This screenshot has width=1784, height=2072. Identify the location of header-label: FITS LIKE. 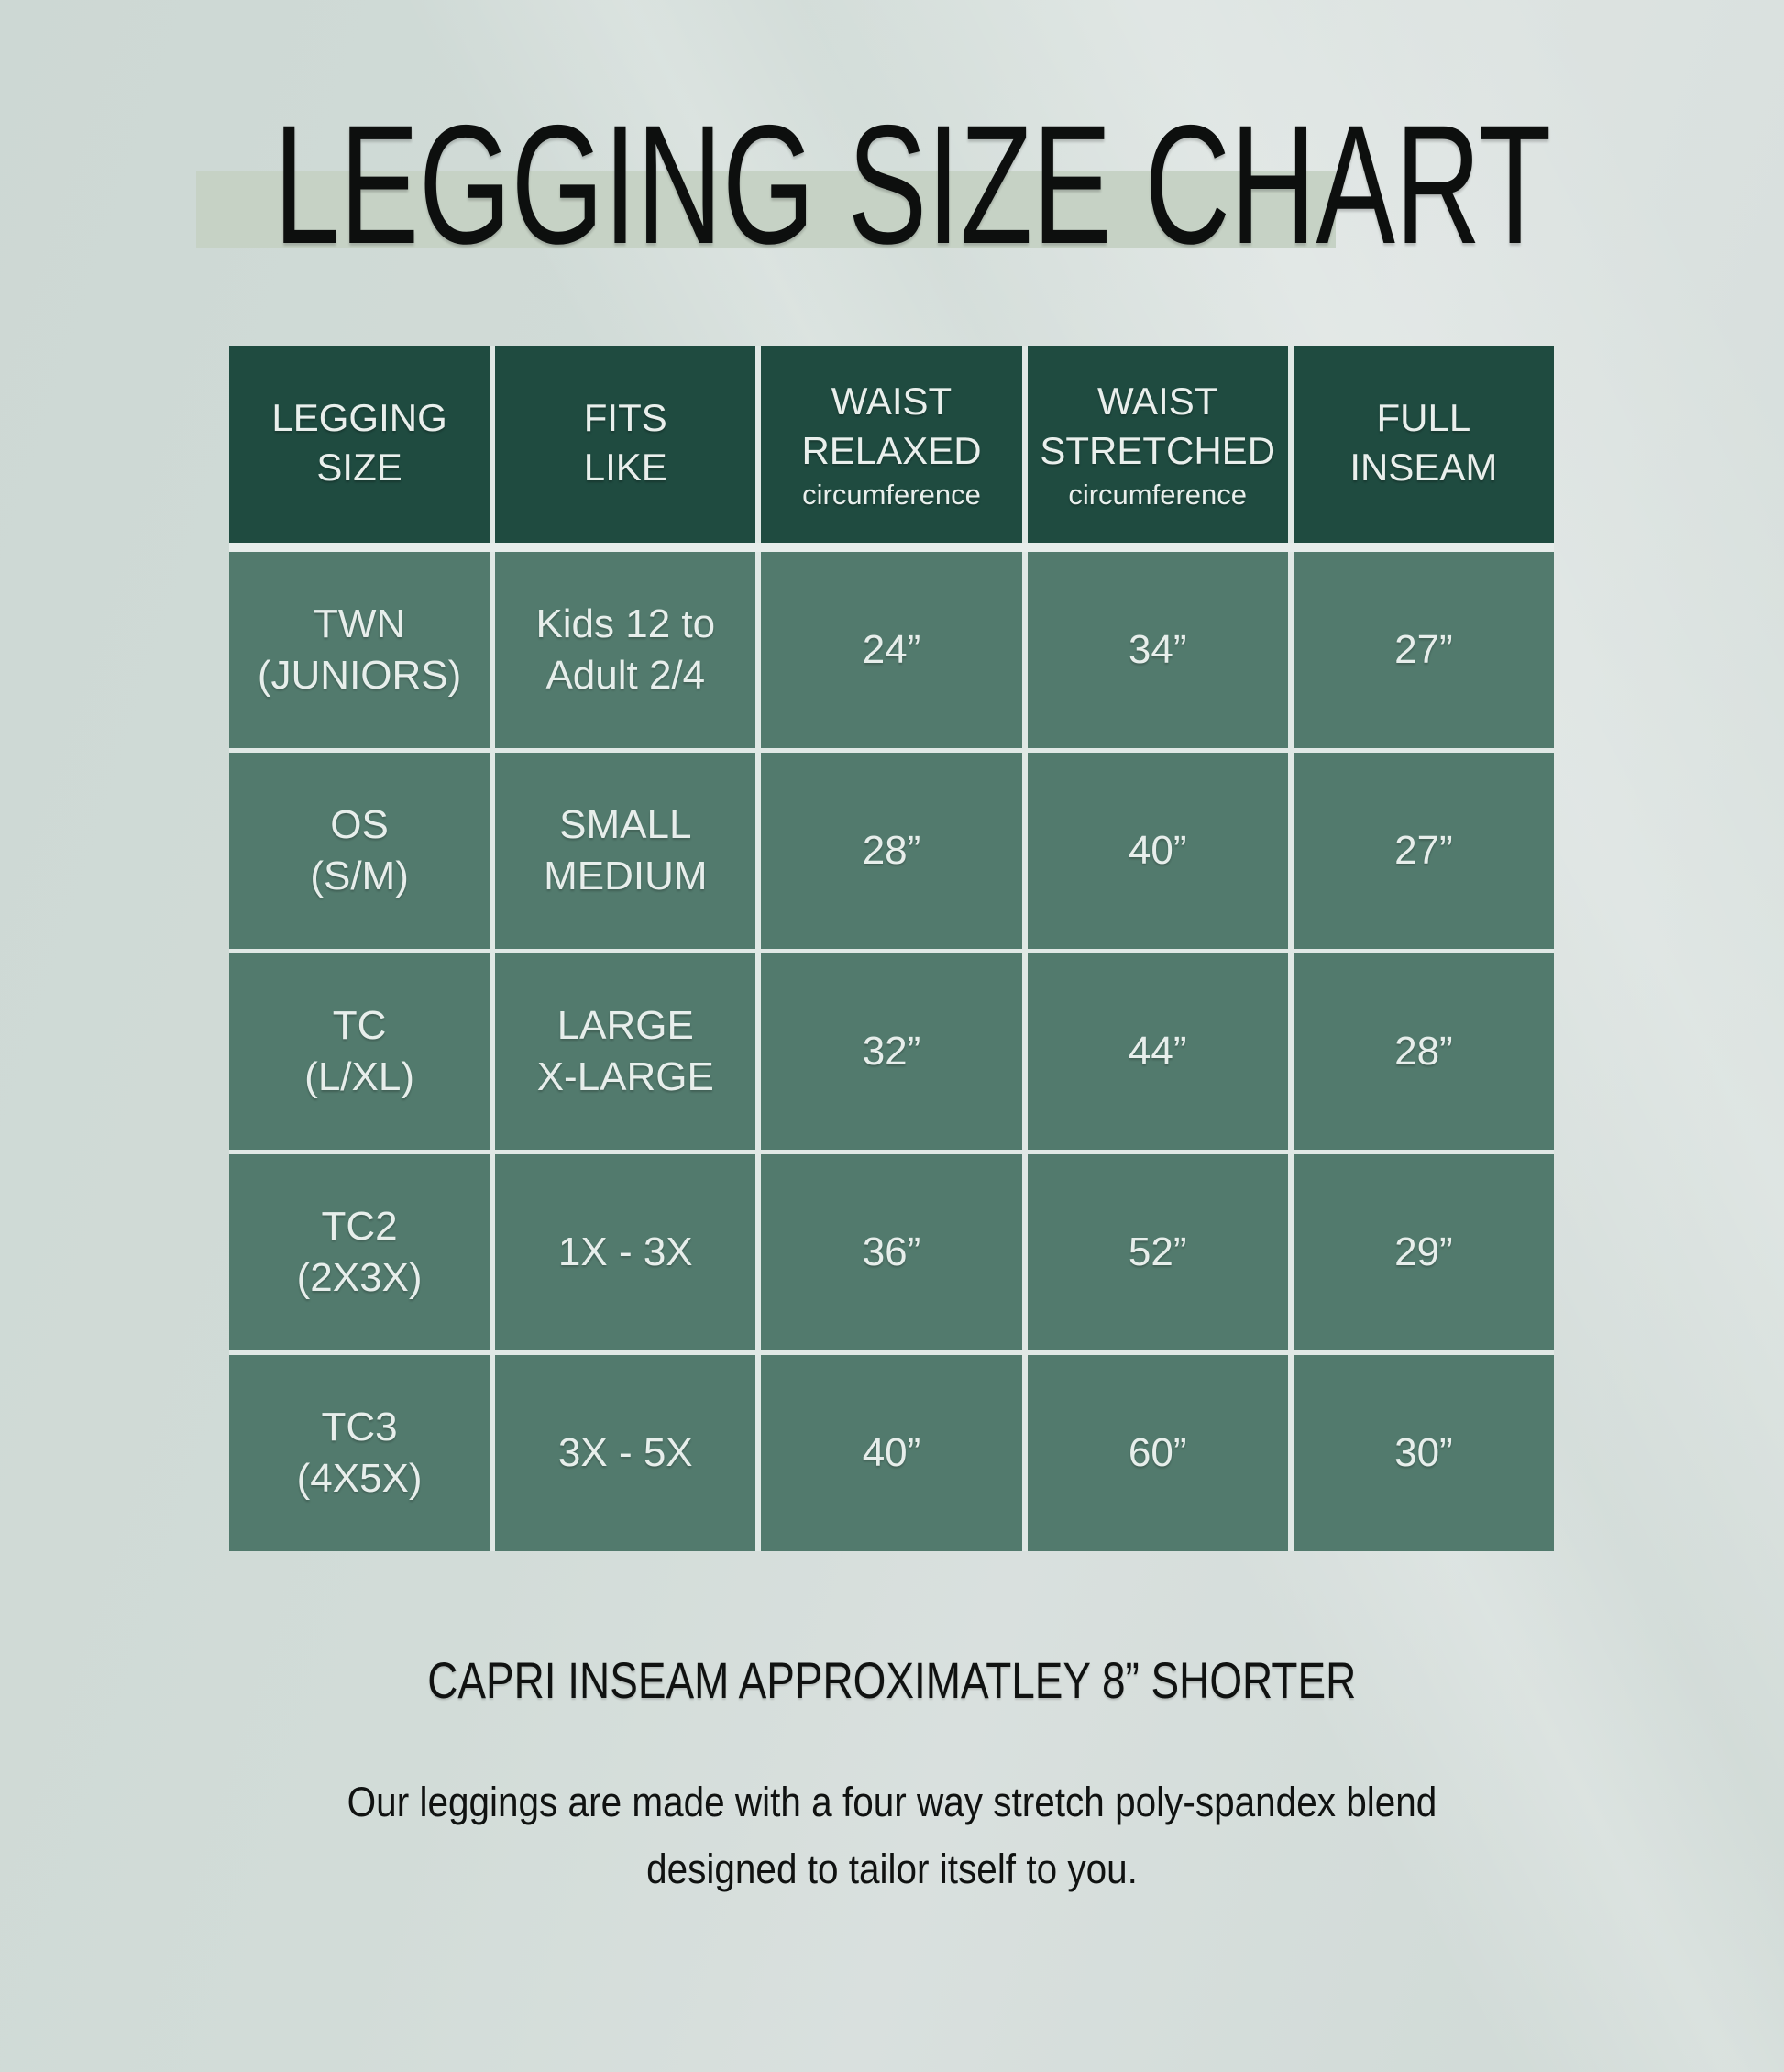
(625, 442).